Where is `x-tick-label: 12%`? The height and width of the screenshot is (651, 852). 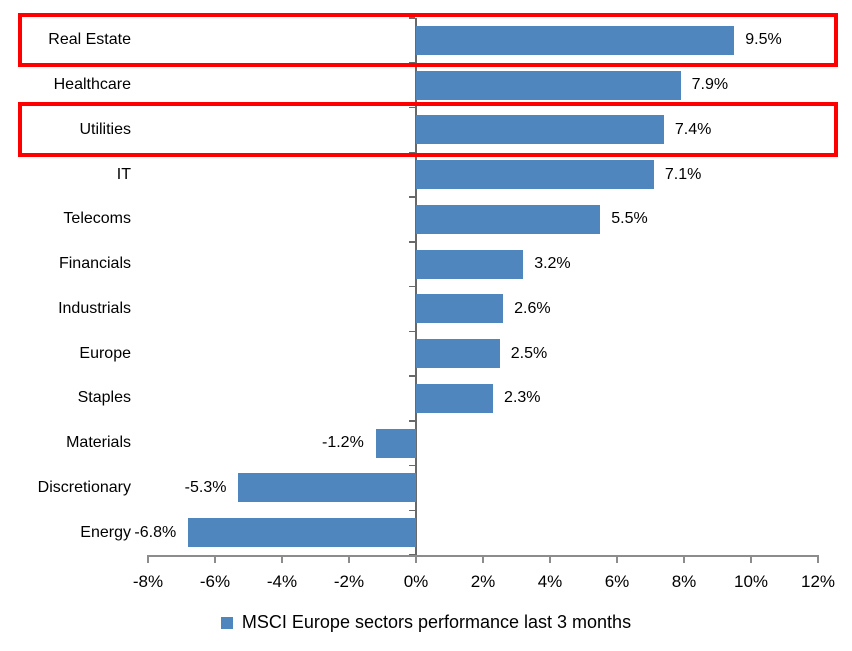
x-tick-label: 12% is located at coordinates (818, 581).